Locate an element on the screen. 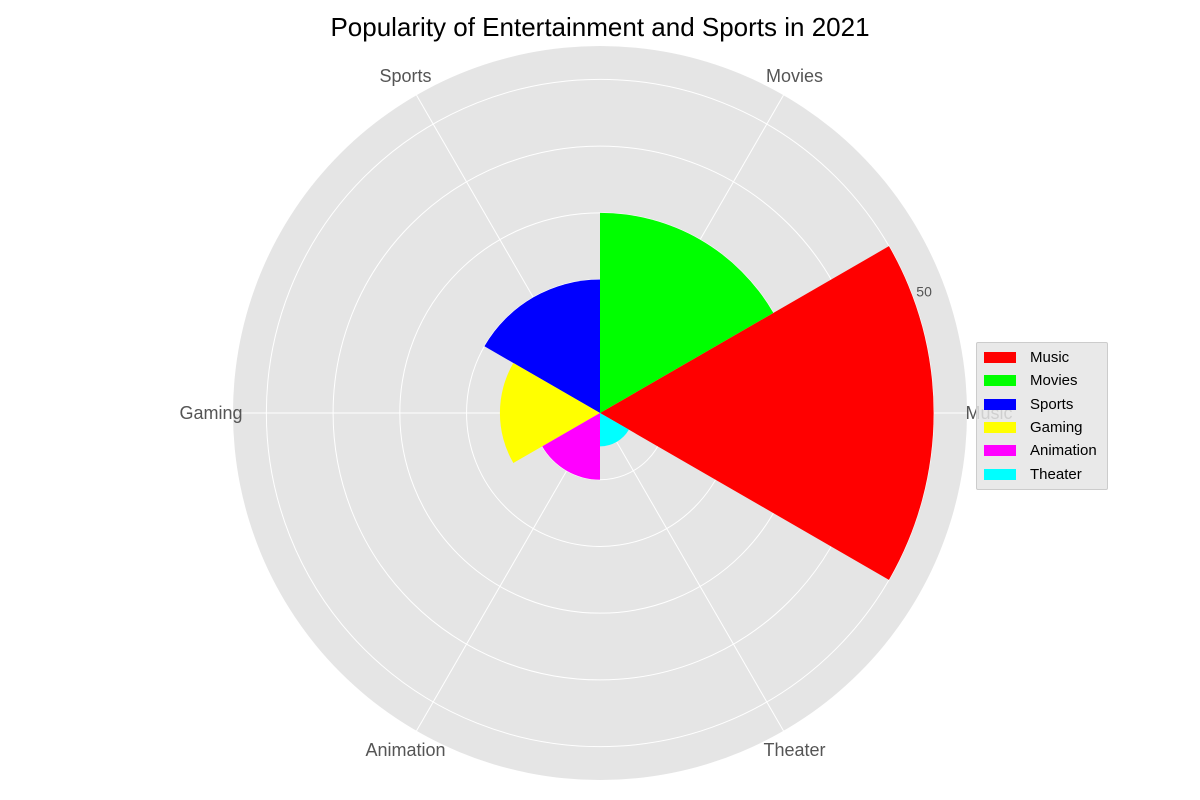  r-tick-label-50: 50 is located at coordinates (924, 292).